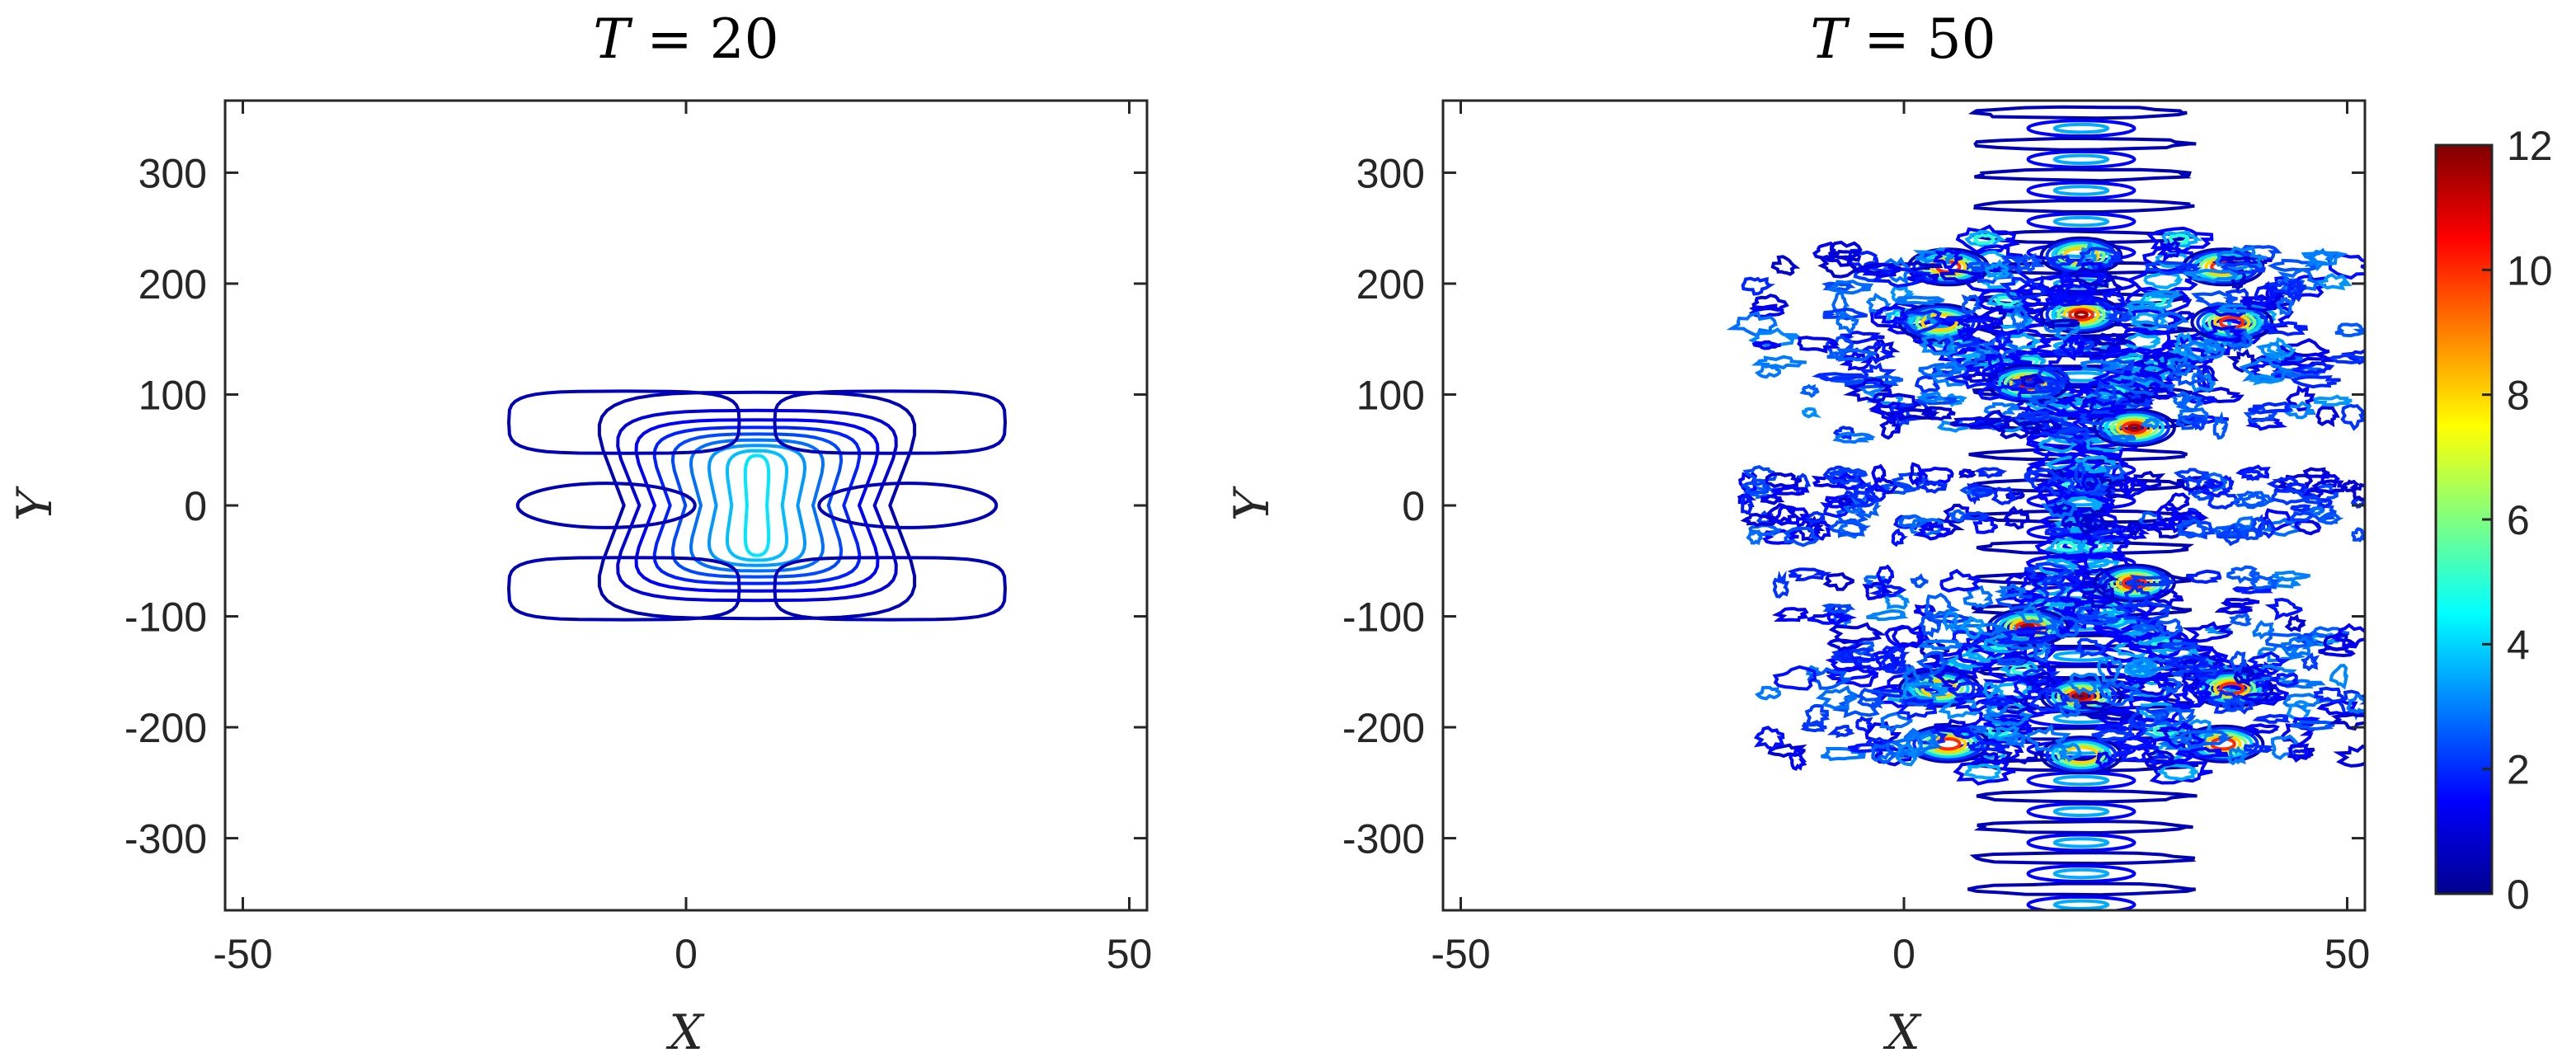  I want to click on y-tick-label: 0, so click(195, 506).